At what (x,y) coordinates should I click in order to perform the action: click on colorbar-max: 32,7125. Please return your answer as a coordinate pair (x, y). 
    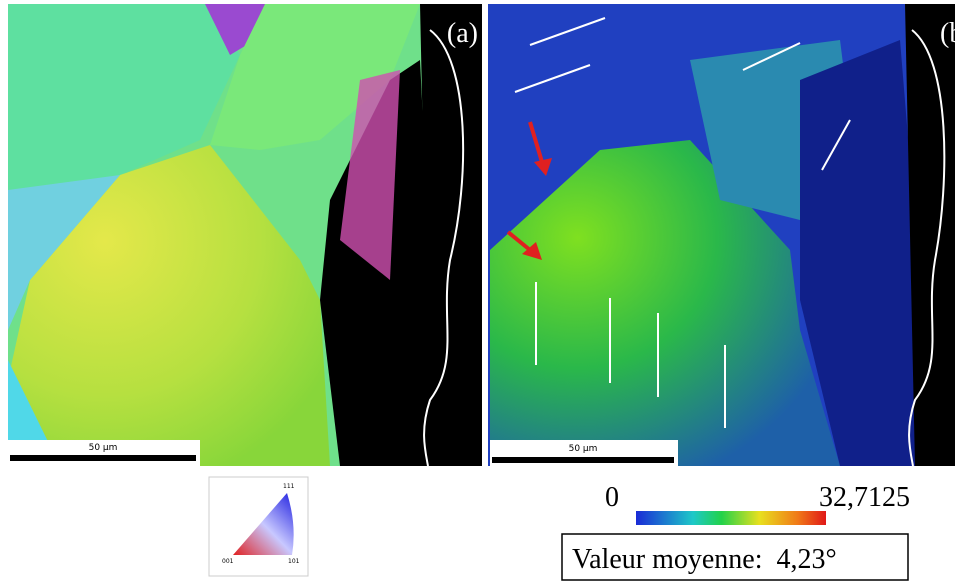
    Looking at the image, I should click on (864, 497).